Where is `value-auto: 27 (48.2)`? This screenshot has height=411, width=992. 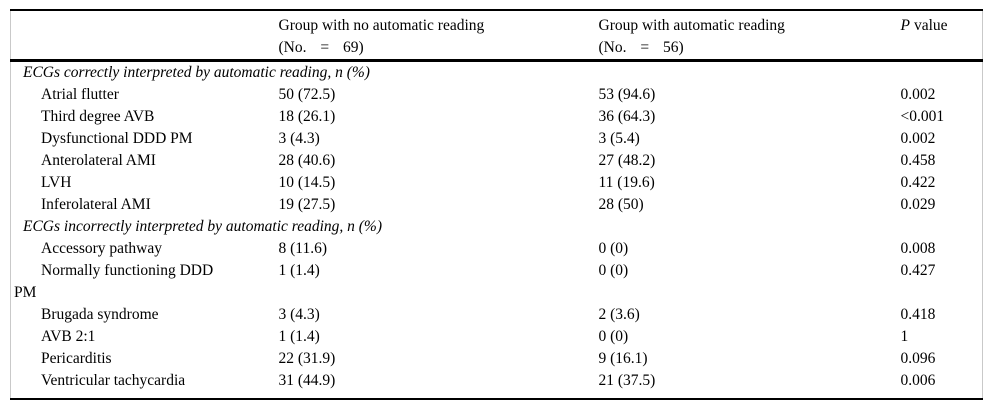 value-auto: 27 (48.2) is located at coordinates (627, 160).